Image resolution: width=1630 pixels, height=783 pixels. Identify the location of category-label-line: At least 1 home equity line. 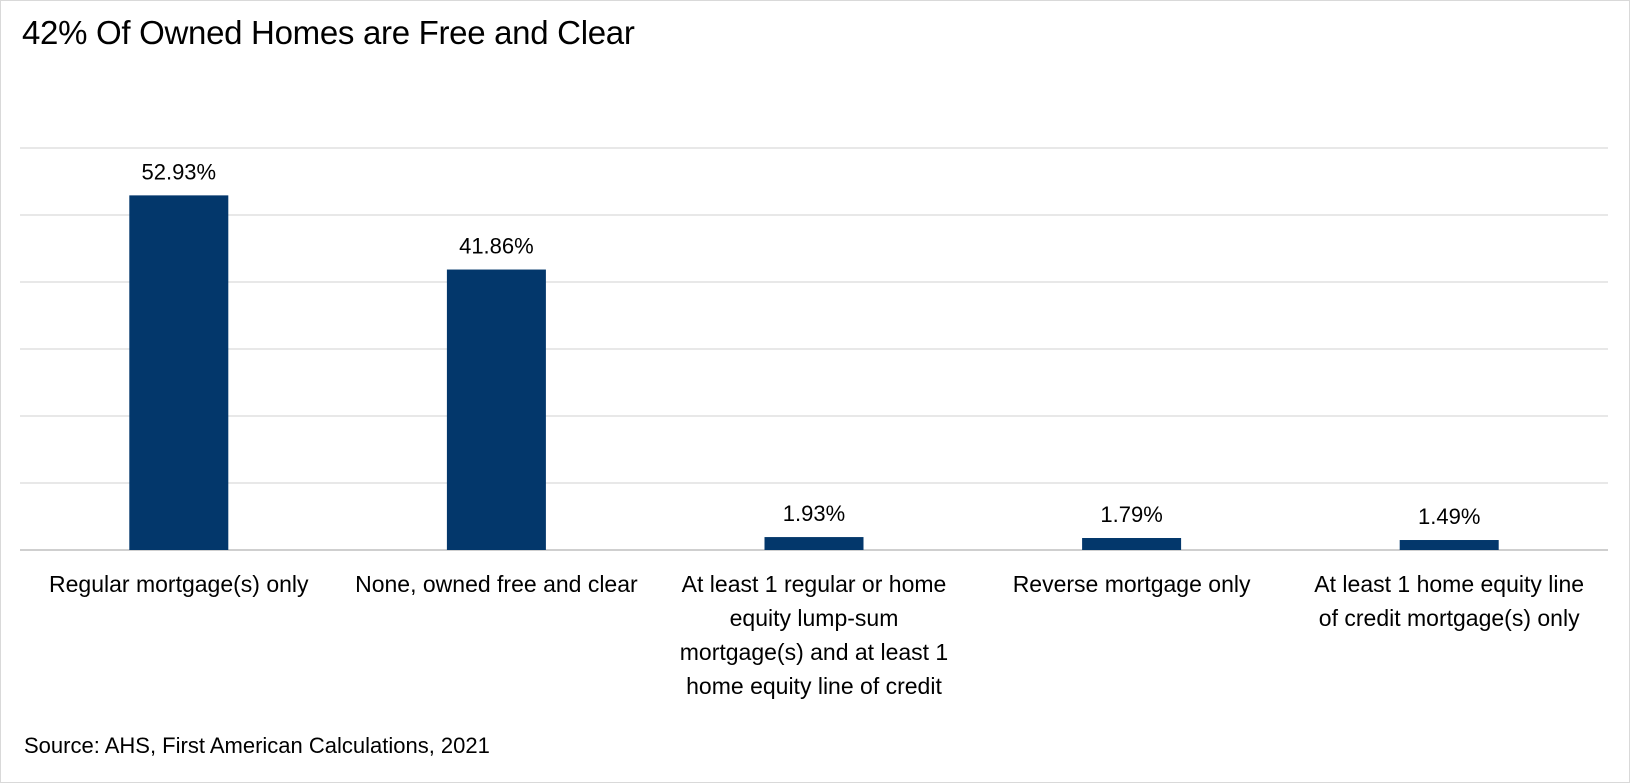
(1449, 584).